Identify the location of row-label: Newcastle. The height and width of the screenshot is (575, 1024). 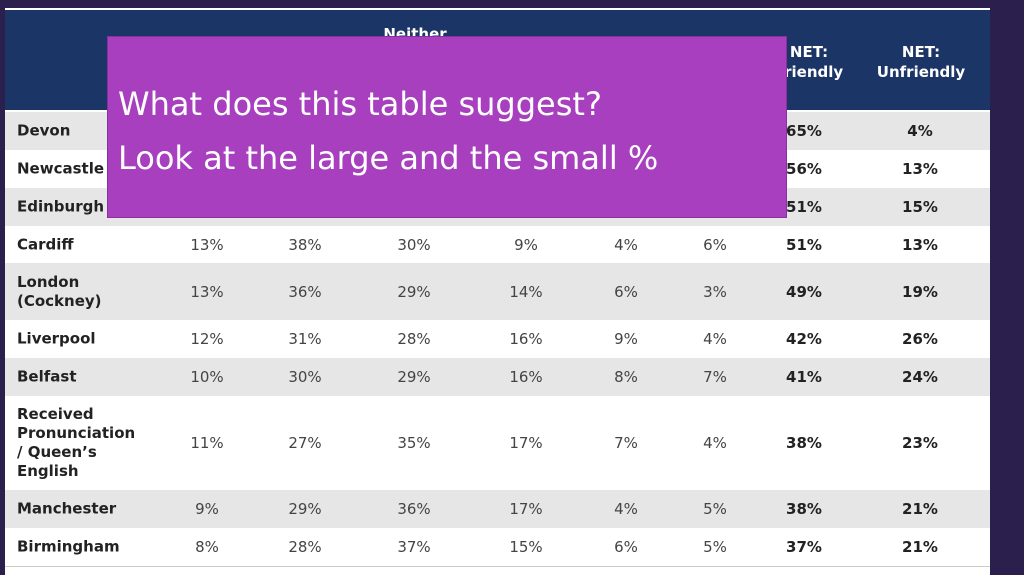
(60, 169).